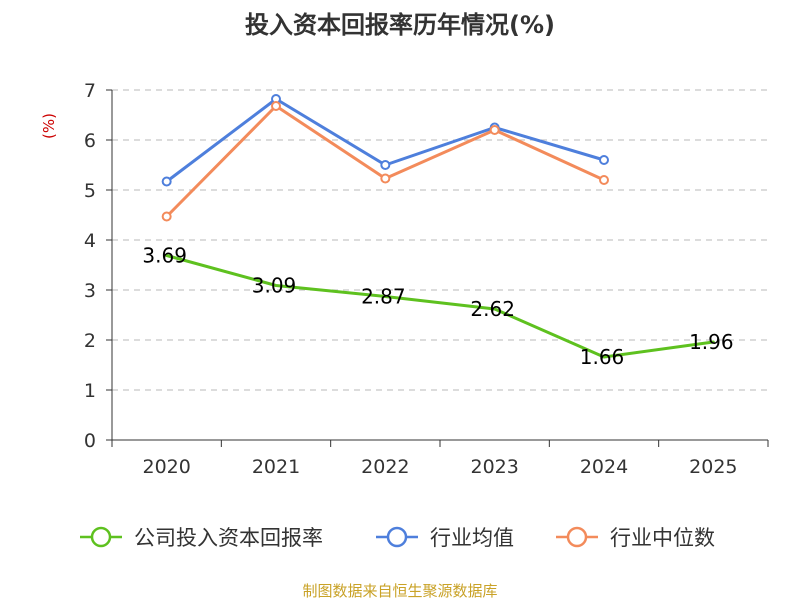 This screenshot has height=600, width=800. Describe the element at coordinates (166, 181) in the screenshot. I see `point-s1-2020` at that location.